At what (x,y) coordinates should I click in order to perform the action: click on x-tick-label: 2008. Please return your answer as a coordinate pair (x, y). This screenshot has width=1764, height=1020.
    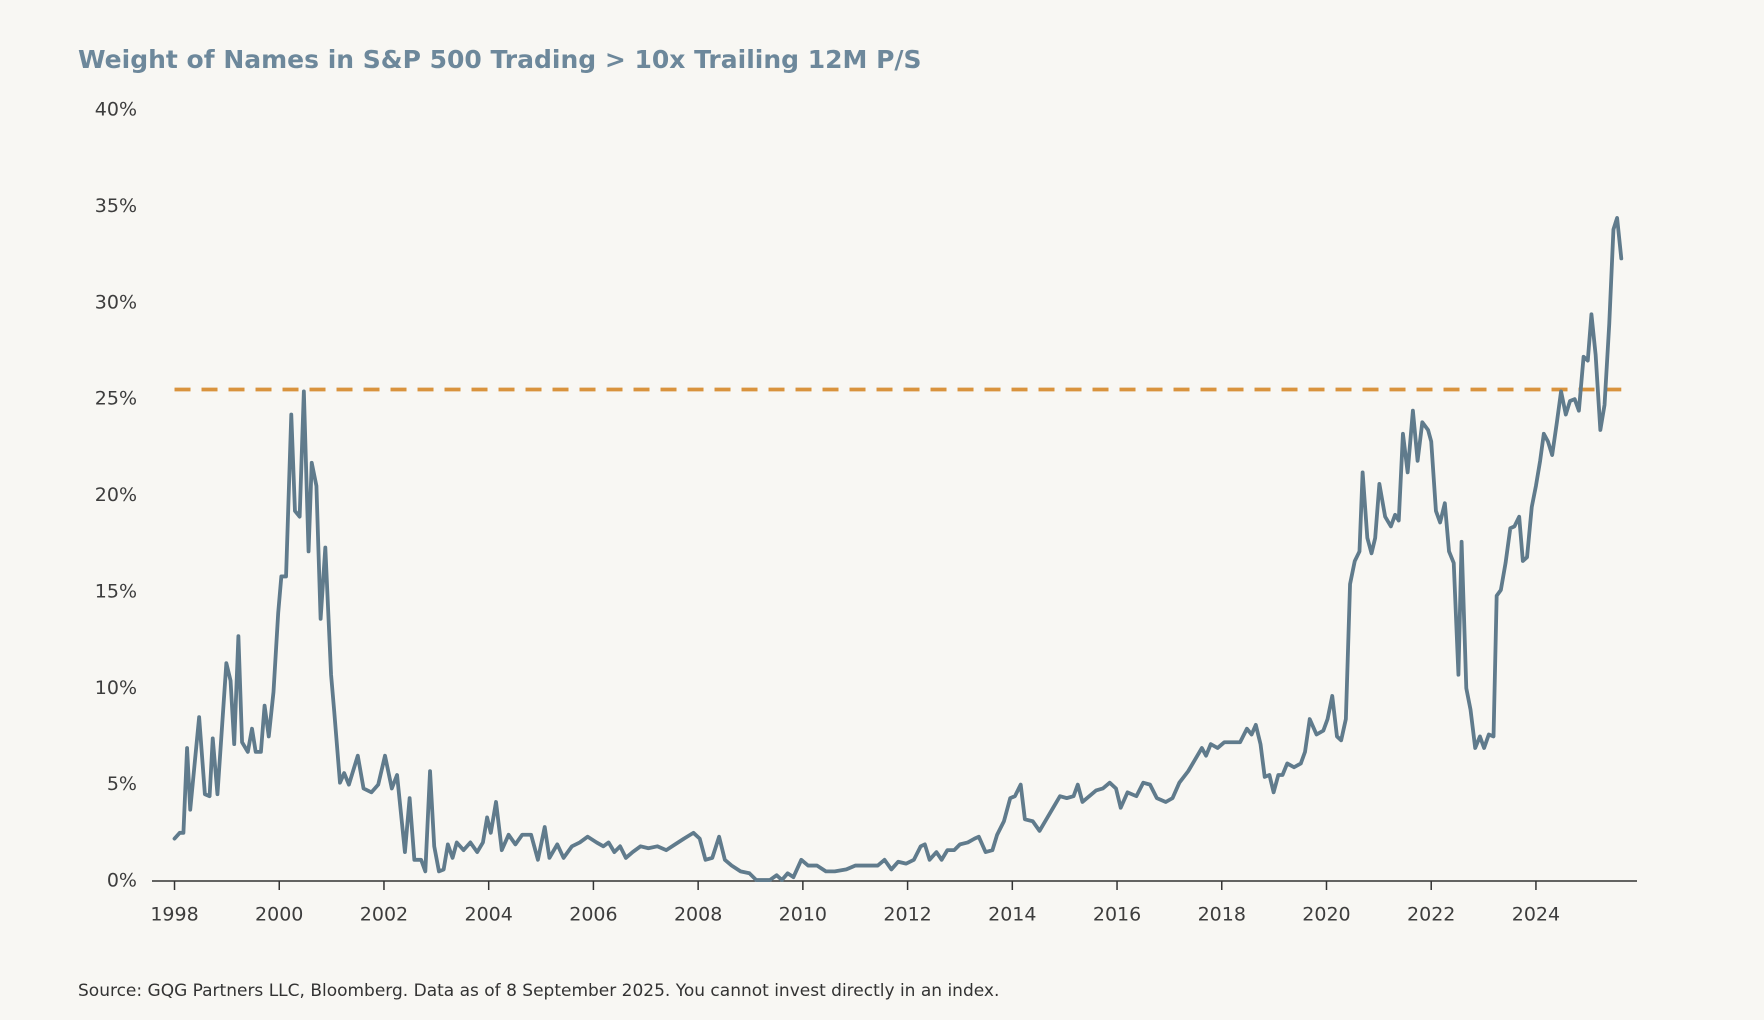
    Looking at the image, I should click on (698, 915).